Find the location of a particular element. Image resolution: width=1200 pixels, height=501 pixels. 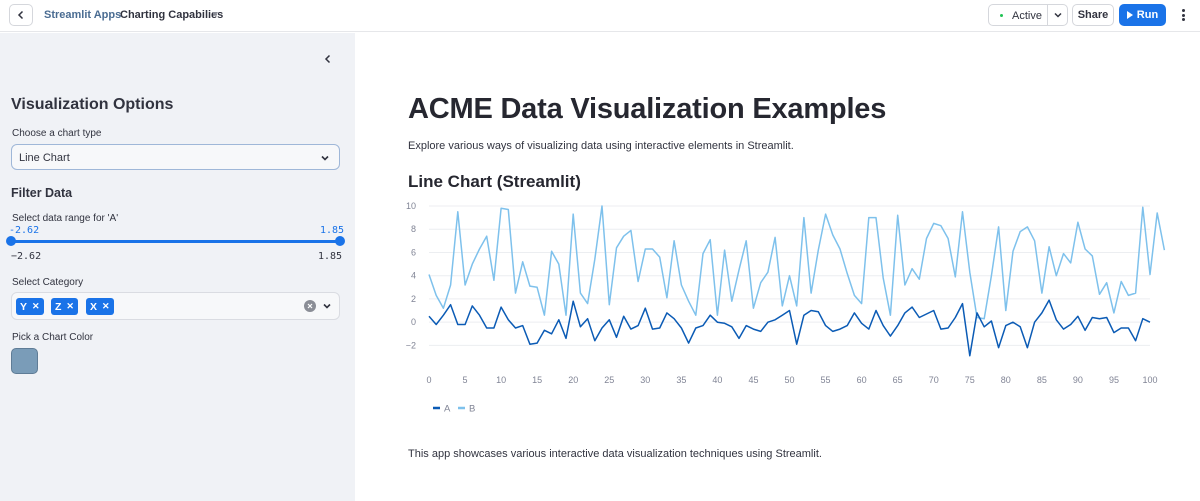

sidebar-title: Visualization Options is located at coordinates (92, 104).